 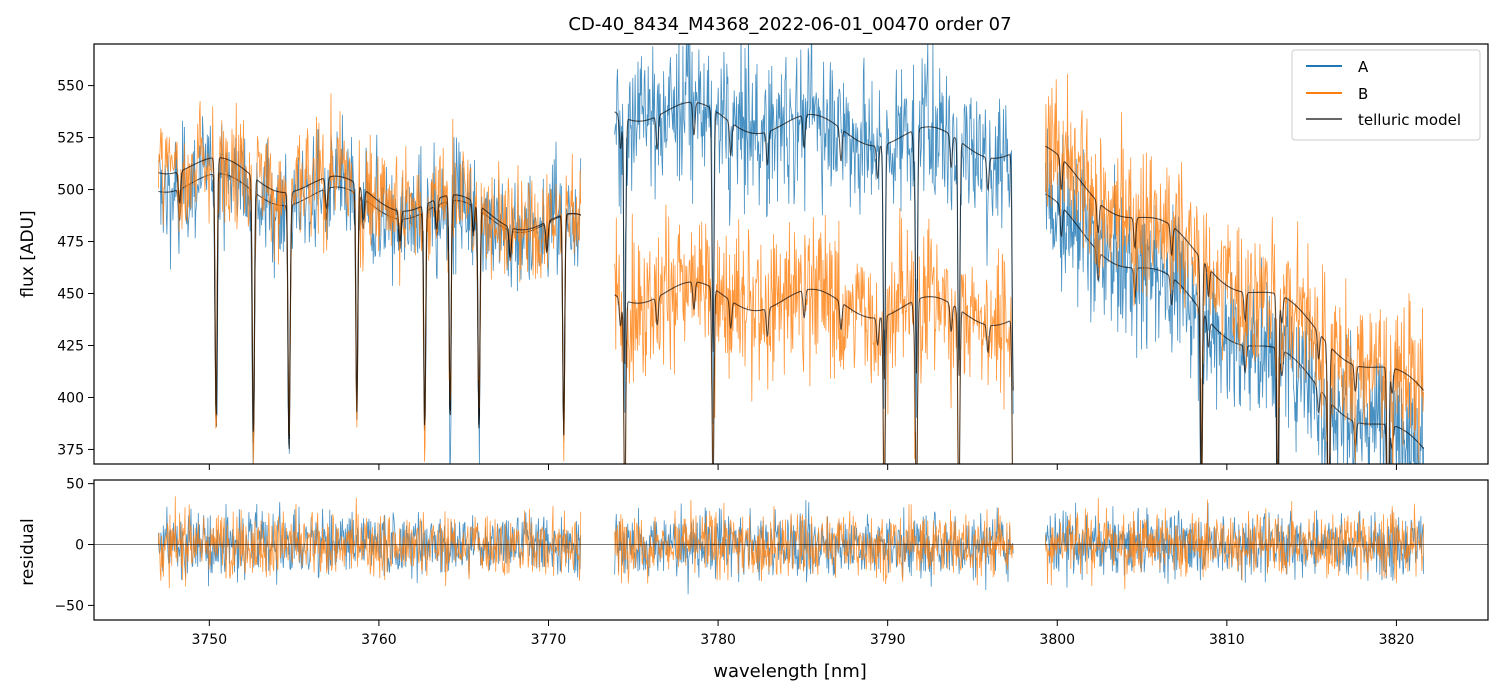 What do you see at coordinates (1363, 67) in the screenshot?
I see `legend-label-a: A` at bounding box center [1363, 67].